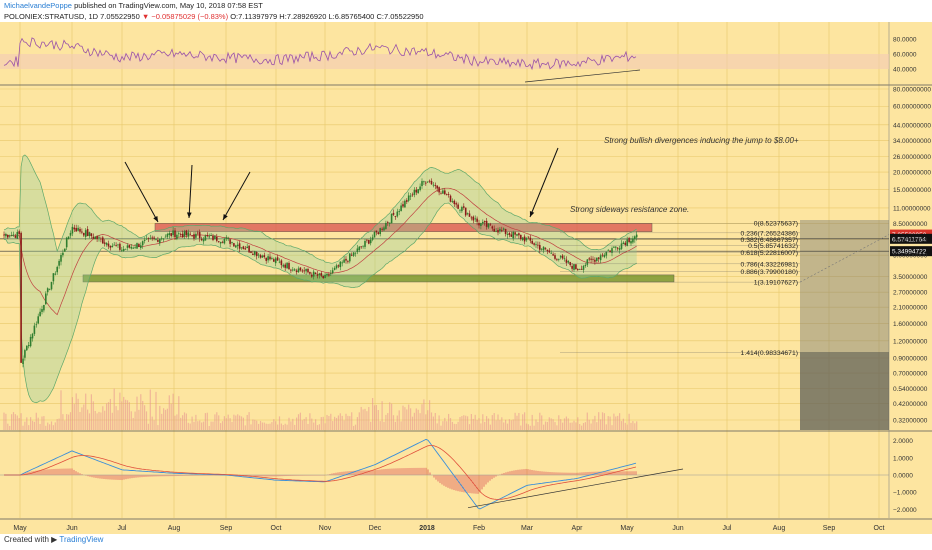 This screenshot has height=550, width=932. Describe the element at coordinates (81, 539) in the screenshot. I see `tradingview-brand: TradingView` at that location.